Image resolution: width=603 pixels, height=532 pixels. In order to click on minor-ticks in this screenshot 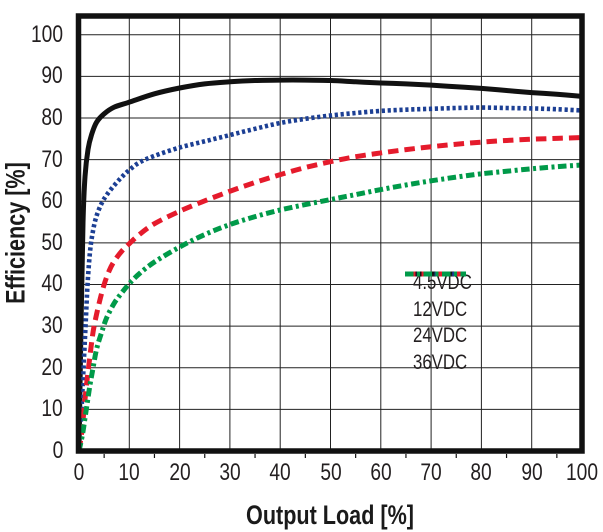, I will do `click(330, 456)`.